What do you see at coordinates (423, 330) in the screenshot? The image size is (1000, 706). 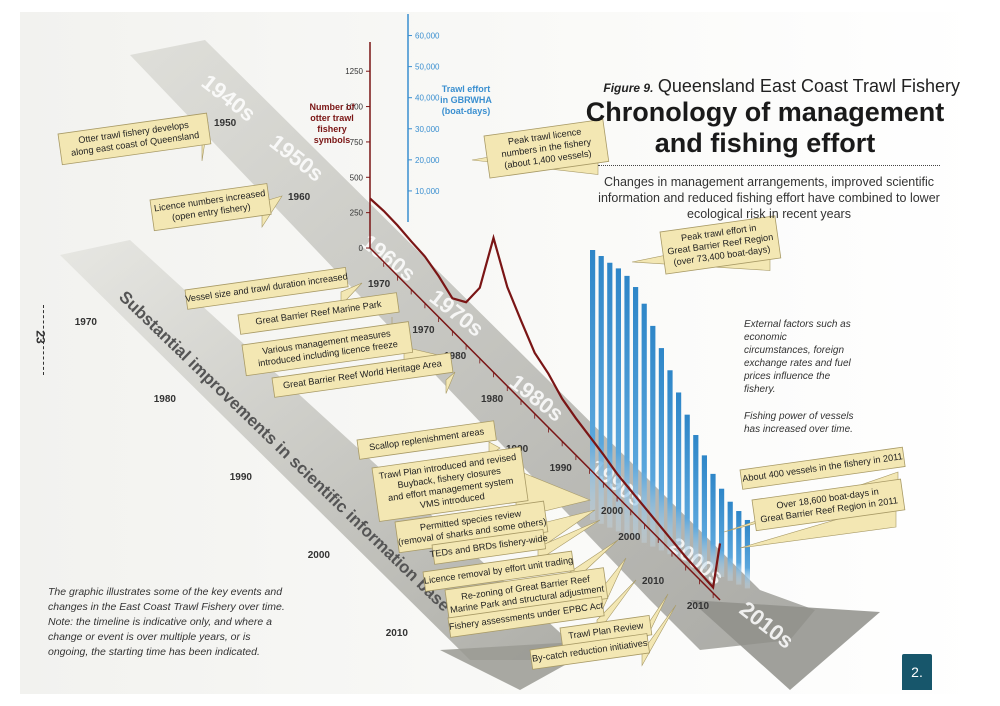 I see `chart-year-label: 1970` at bounding box center [423, 330].